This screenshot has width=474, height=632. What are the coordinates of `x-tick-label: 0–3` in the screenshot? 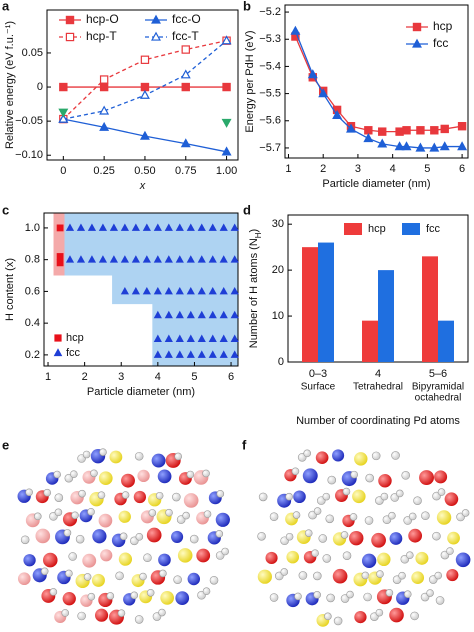 It's located at (318, 374).